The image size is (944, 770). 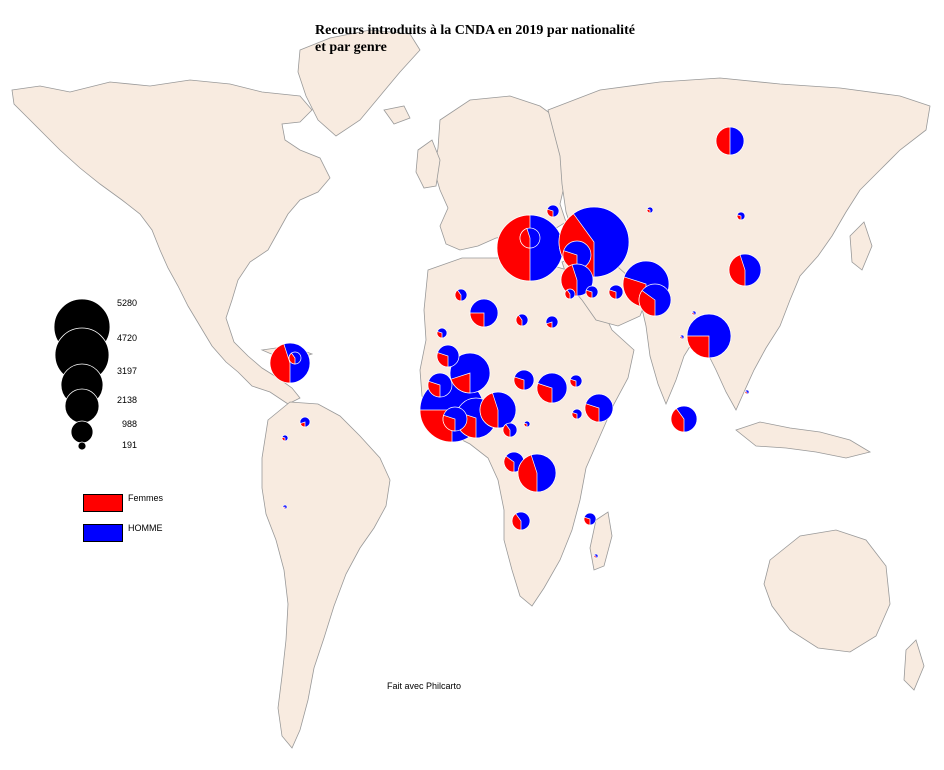 I want to click on men-color-swatch, so click(x=103, y=533).